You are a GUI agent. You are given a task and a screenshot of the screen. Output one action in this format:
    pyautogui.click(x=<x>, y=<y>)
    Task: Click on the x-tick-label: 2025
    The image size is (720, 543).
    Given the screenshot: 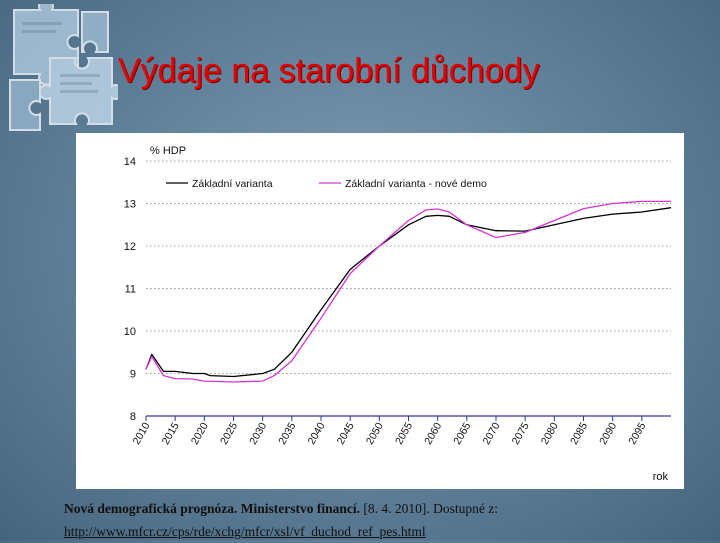 What is the action you would take?
    pyautogui.click(x=229, y=433)
    